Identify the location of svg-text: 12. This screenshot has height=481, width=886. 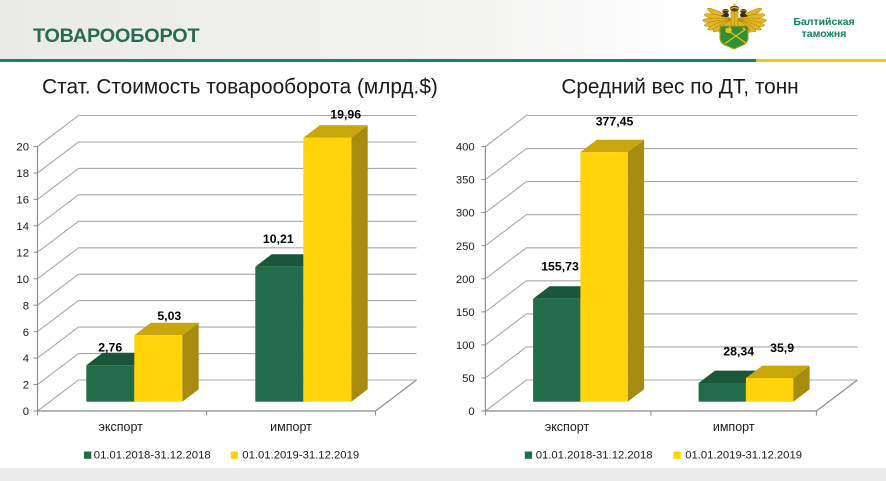
(22, 253).